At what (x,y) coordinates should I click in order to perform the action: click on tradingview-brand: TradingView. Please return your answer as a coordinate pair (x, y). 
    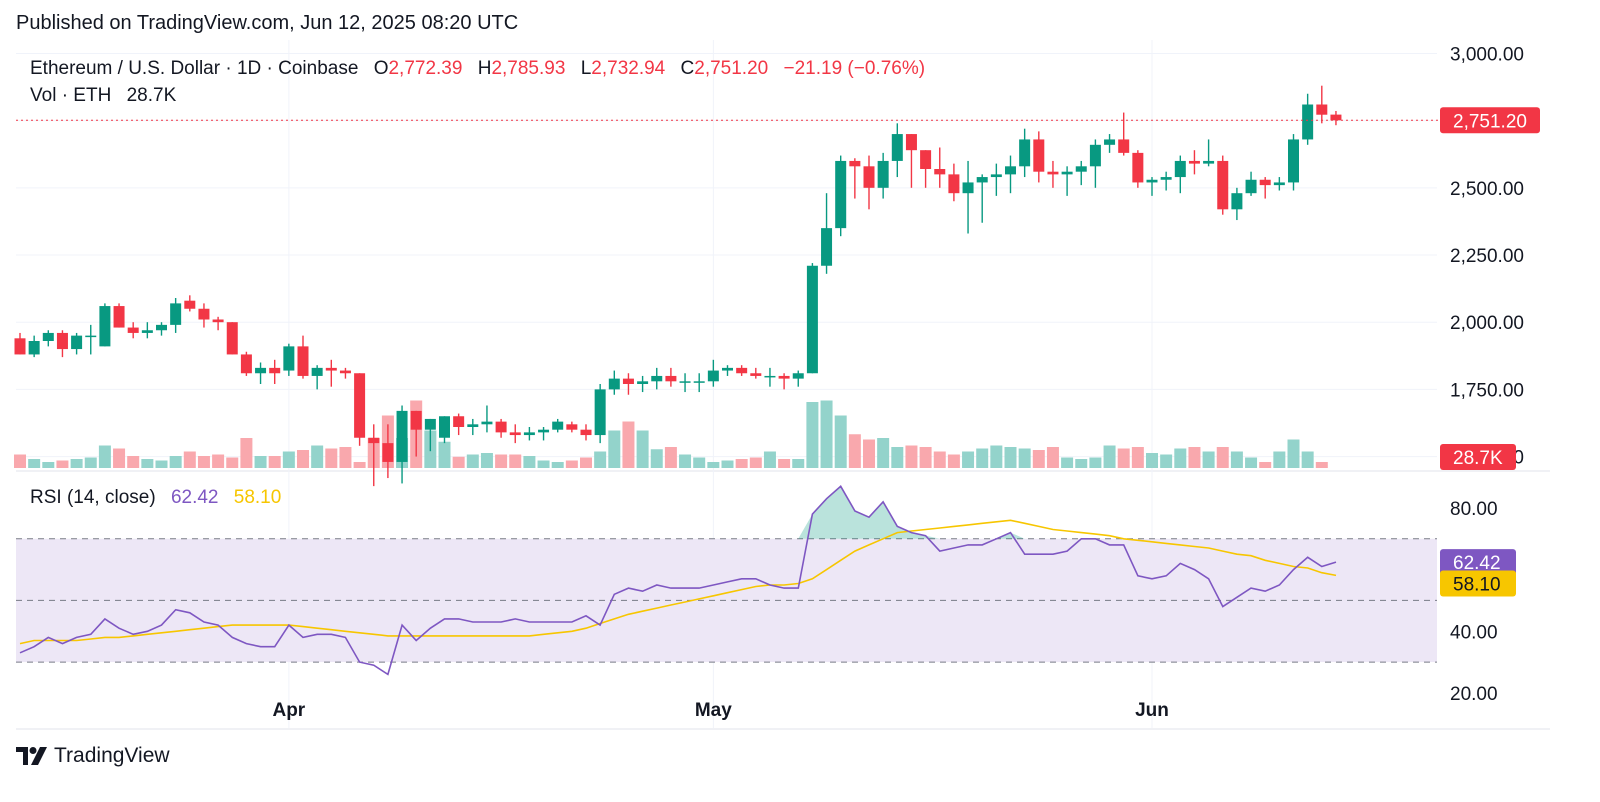
    Looking at the image, I should click on (112, 755).